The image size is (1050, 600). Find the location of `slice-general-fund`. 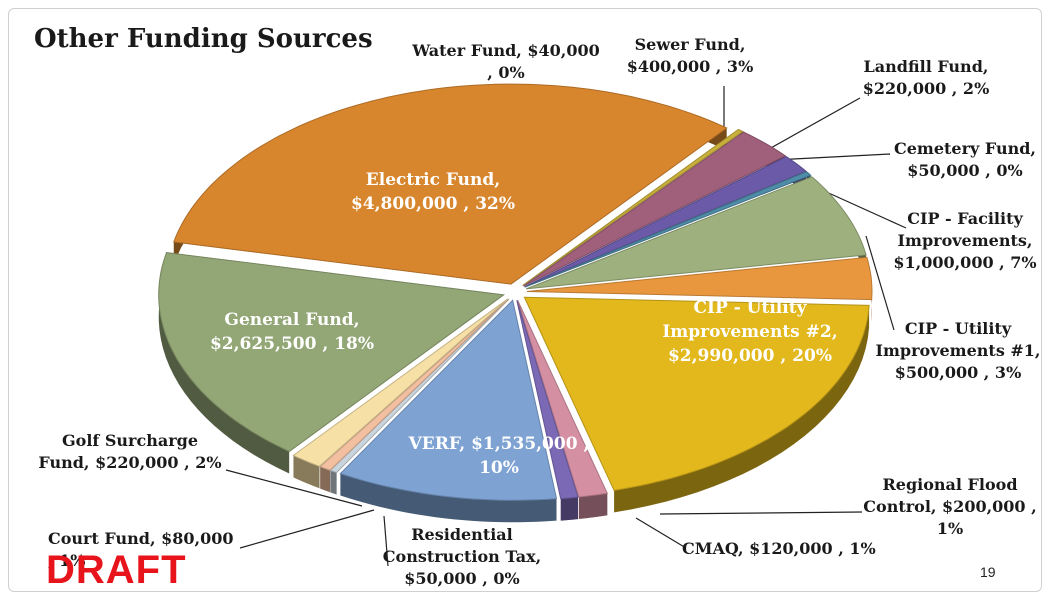

slice-general-fund is located at coordinates (332, 352).